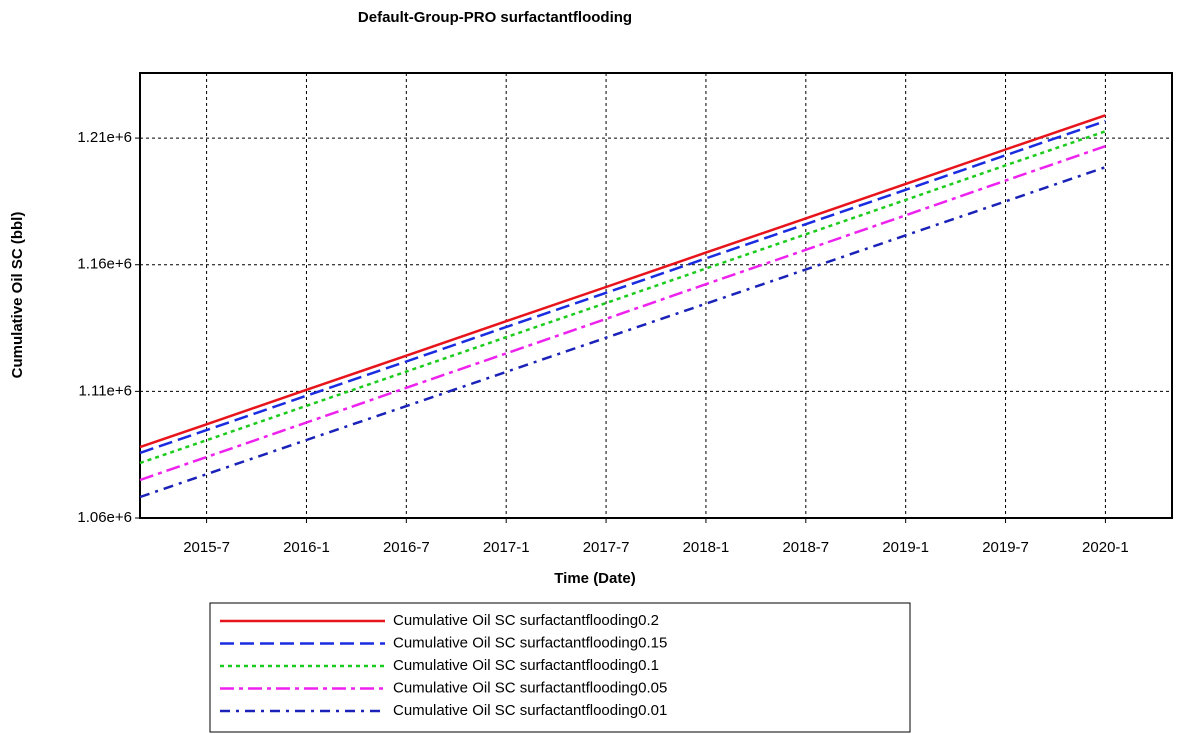 The width and height of the screenshot is (1186, 734). Describe the element at coordinates (1005, 547) in the screenshot. I see `x-tick-label: 2019-7` at that location.